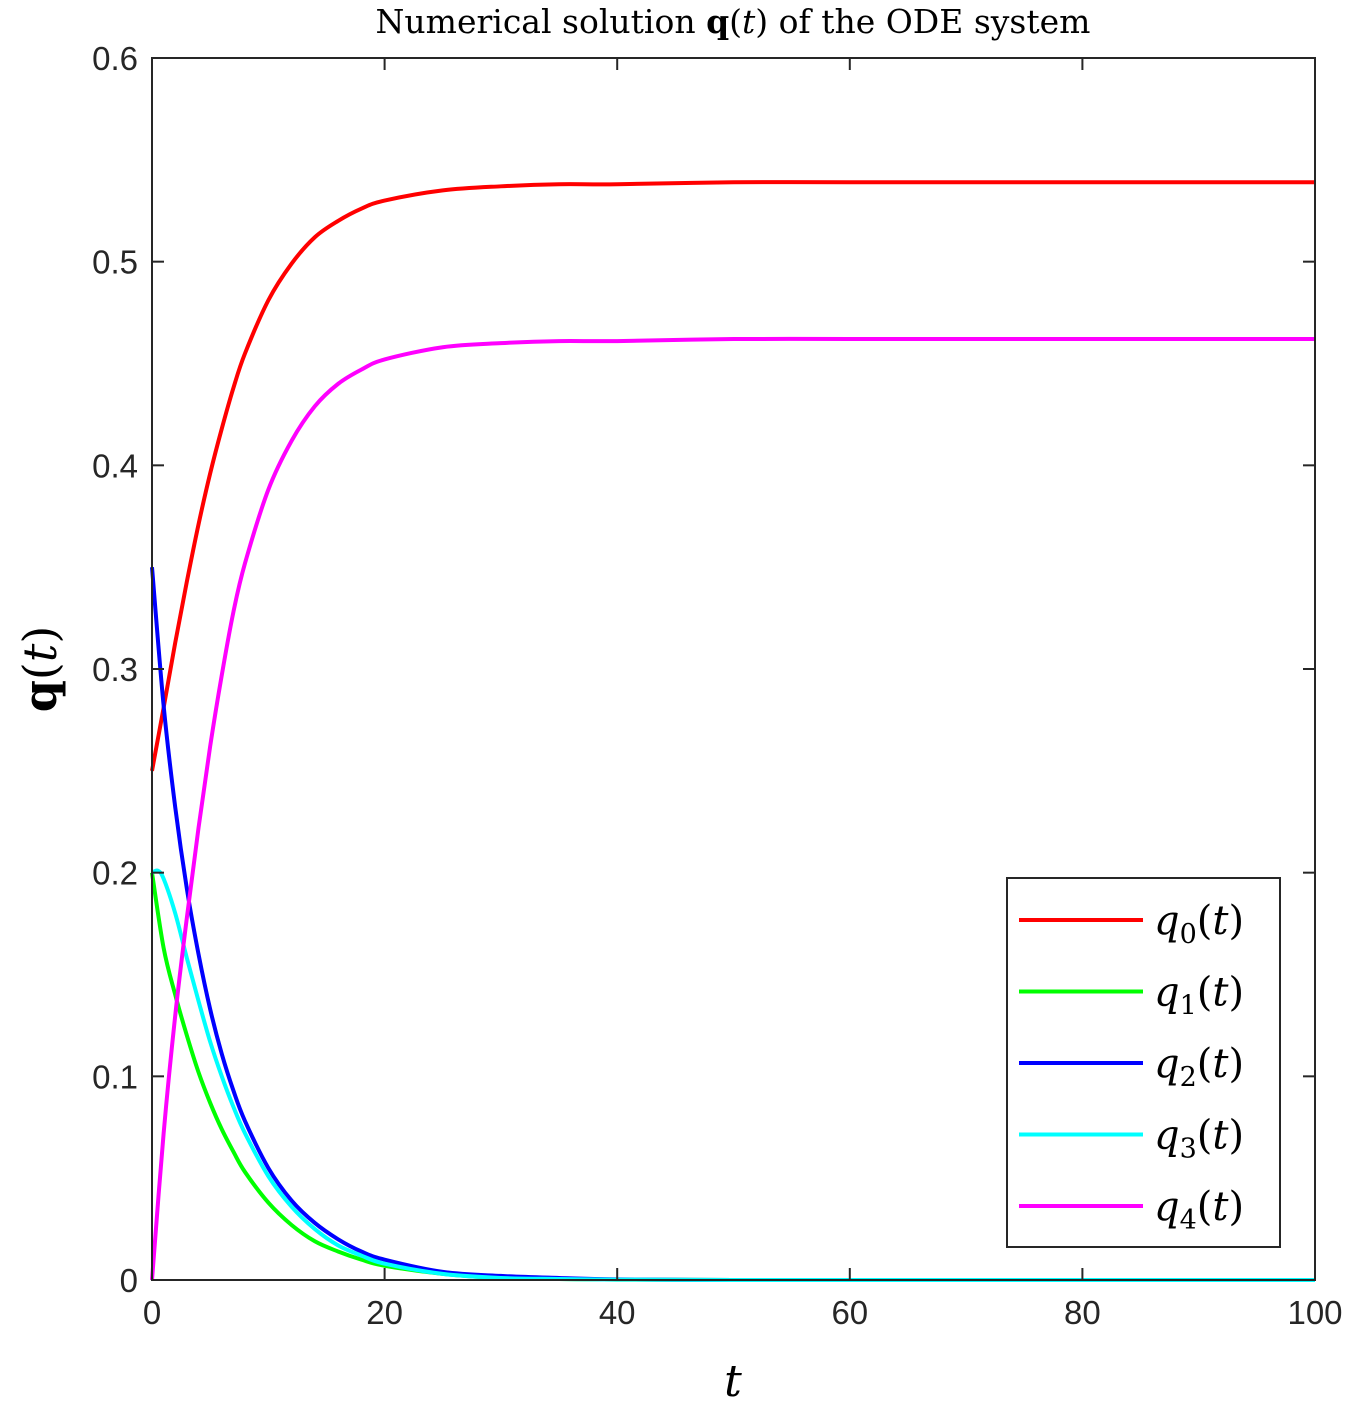 Image resolution: width=1348 pixels, height=1406 pixels. Describe the element at coordinates (849, 1312) in the screenshot. I see `x-tick-label: 60` at that location.